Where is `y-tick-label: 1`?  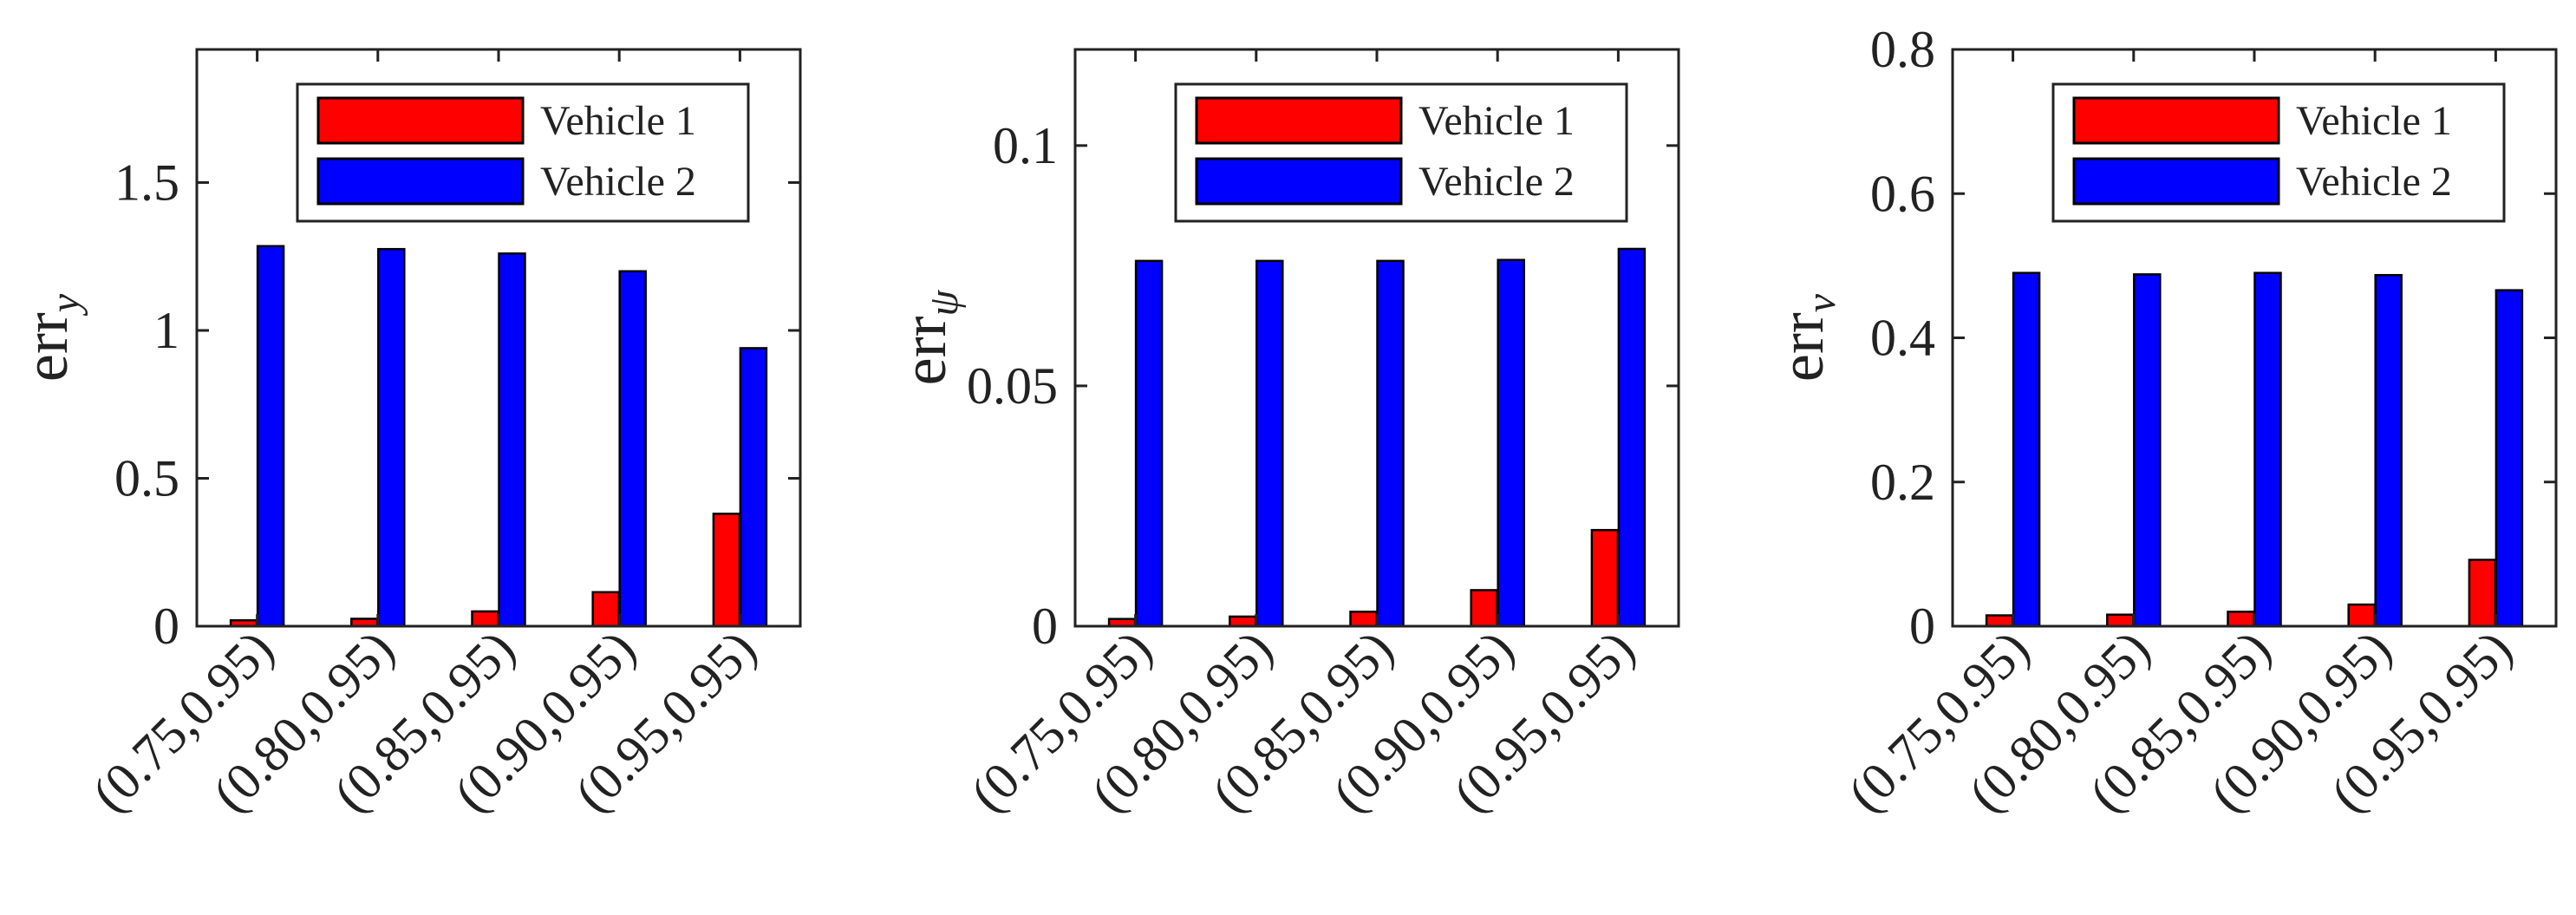
y-tick-label: 1 is located at coordinates (166, 330).